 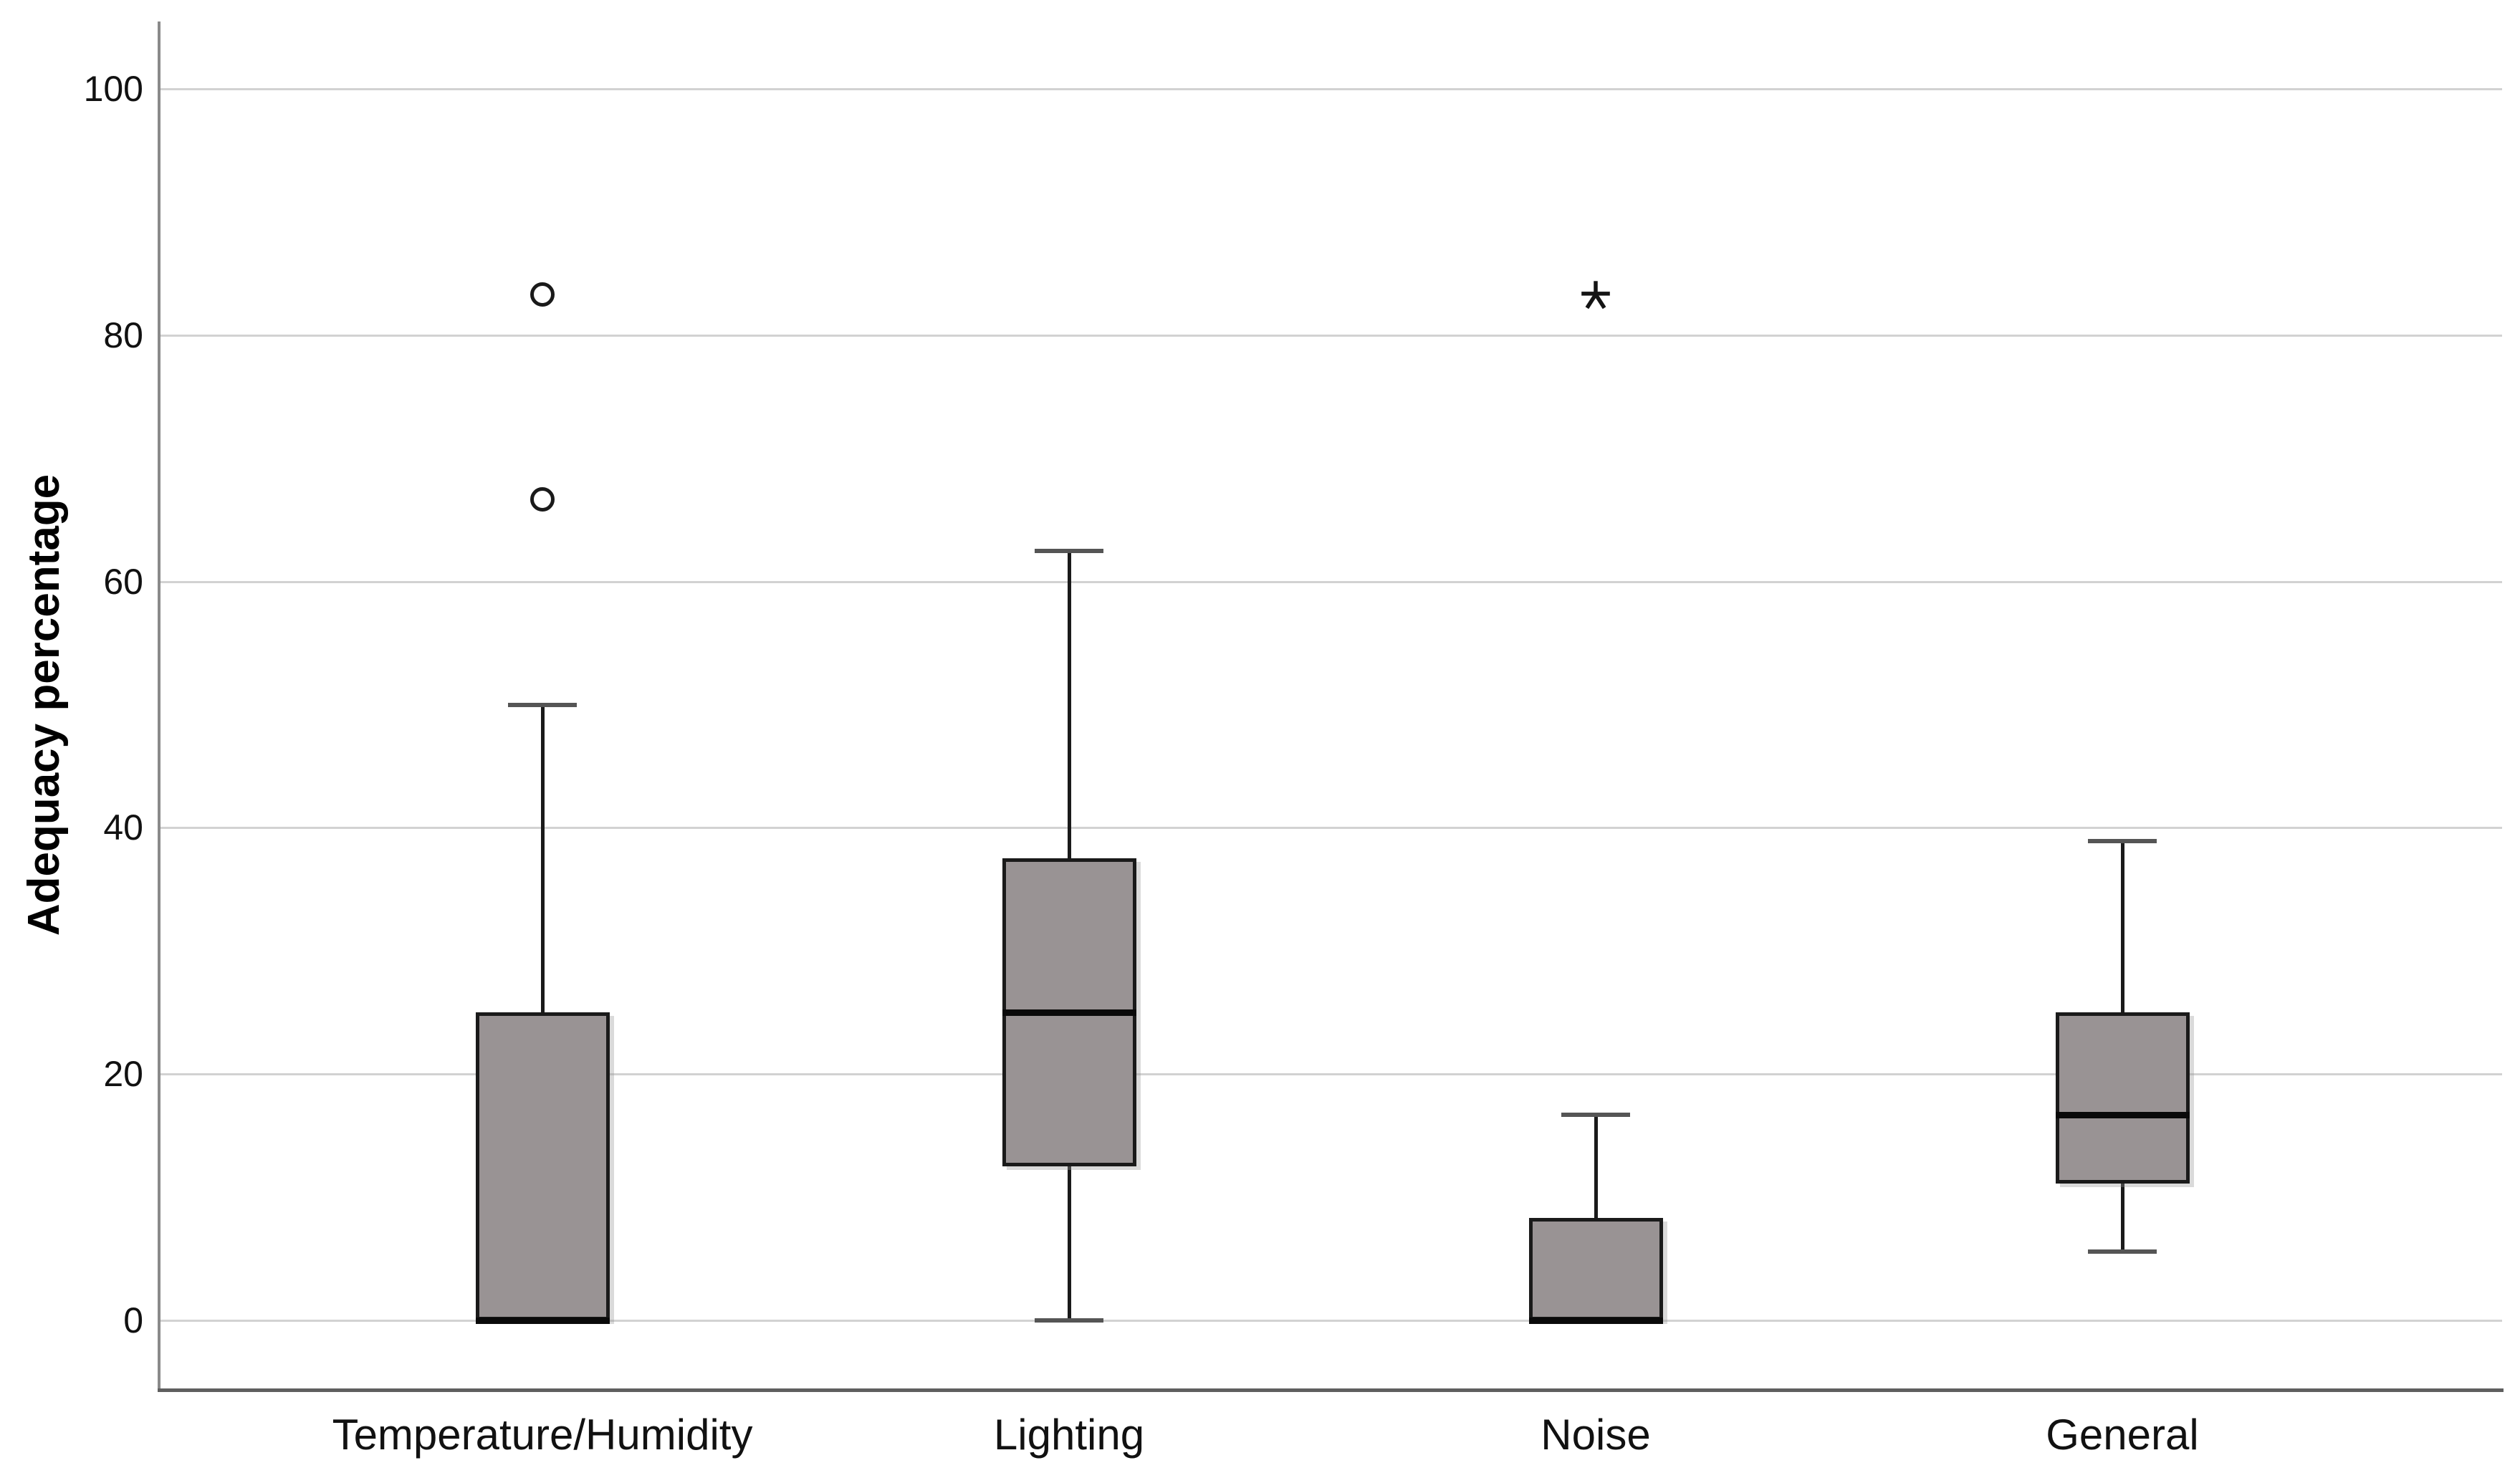 I want to click on y-axis-line, so click(x=159, y=706).